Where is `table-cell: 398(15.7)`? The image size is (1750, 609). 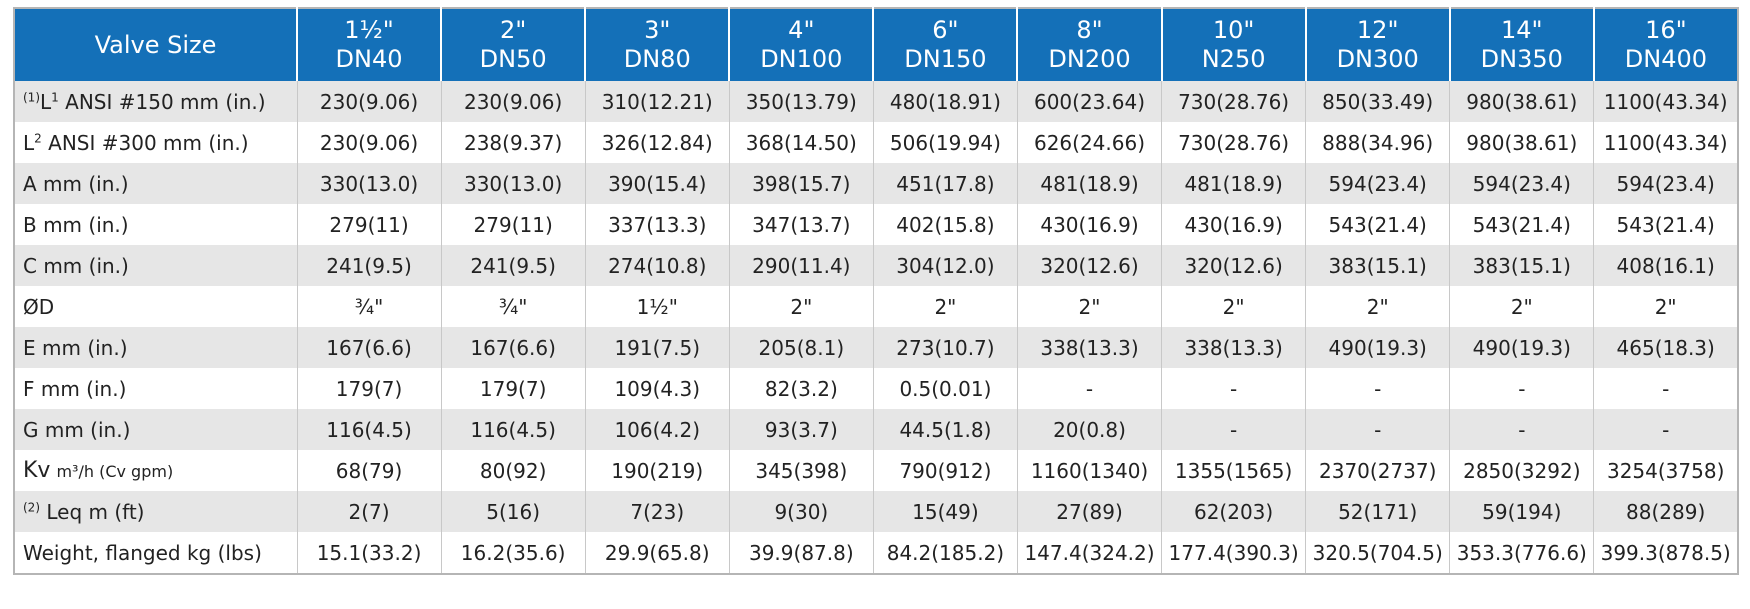 table-cell: 398(15.7) is located at coordinates (801, 183).